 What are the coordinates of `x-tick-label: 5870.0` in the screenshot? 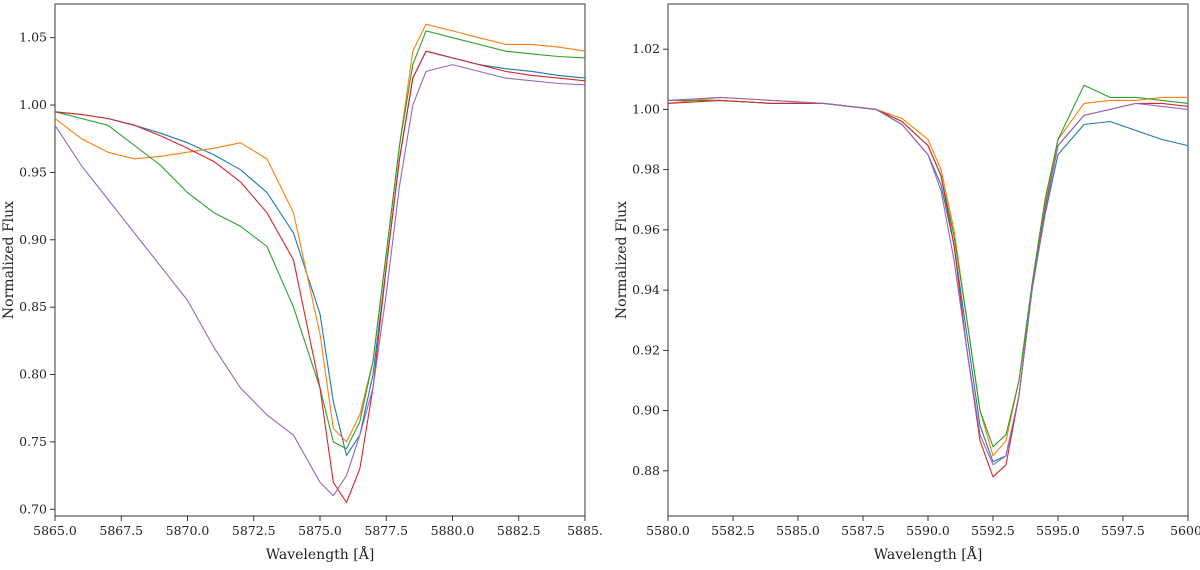 It's located at (188, 530).